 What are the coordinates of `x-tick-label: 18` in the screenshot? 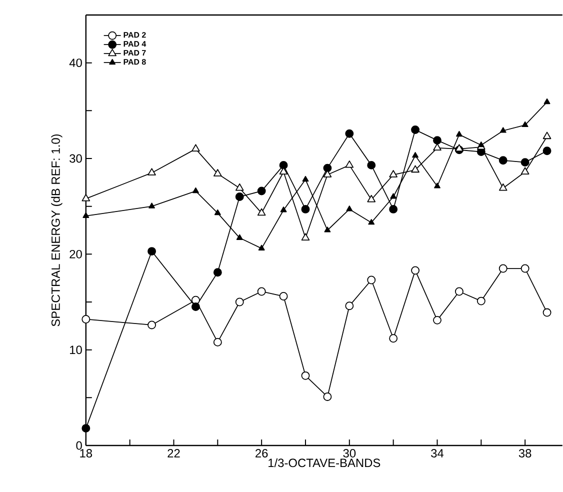 It's located at (86, 453).